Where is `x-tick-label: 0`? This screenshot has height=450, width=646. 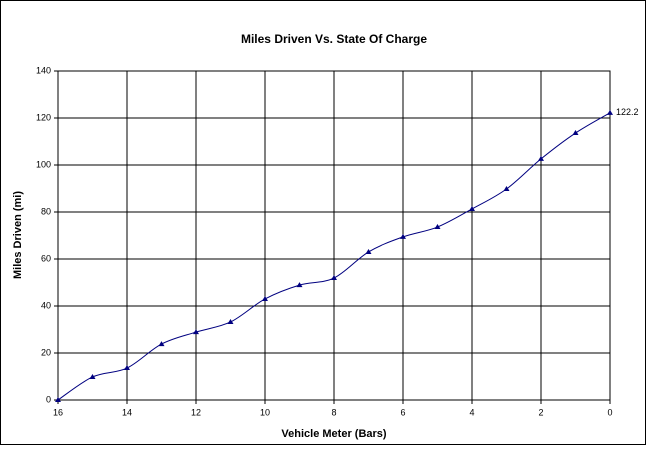 x-tick-label: 0 is located at coordinates (609, 412).